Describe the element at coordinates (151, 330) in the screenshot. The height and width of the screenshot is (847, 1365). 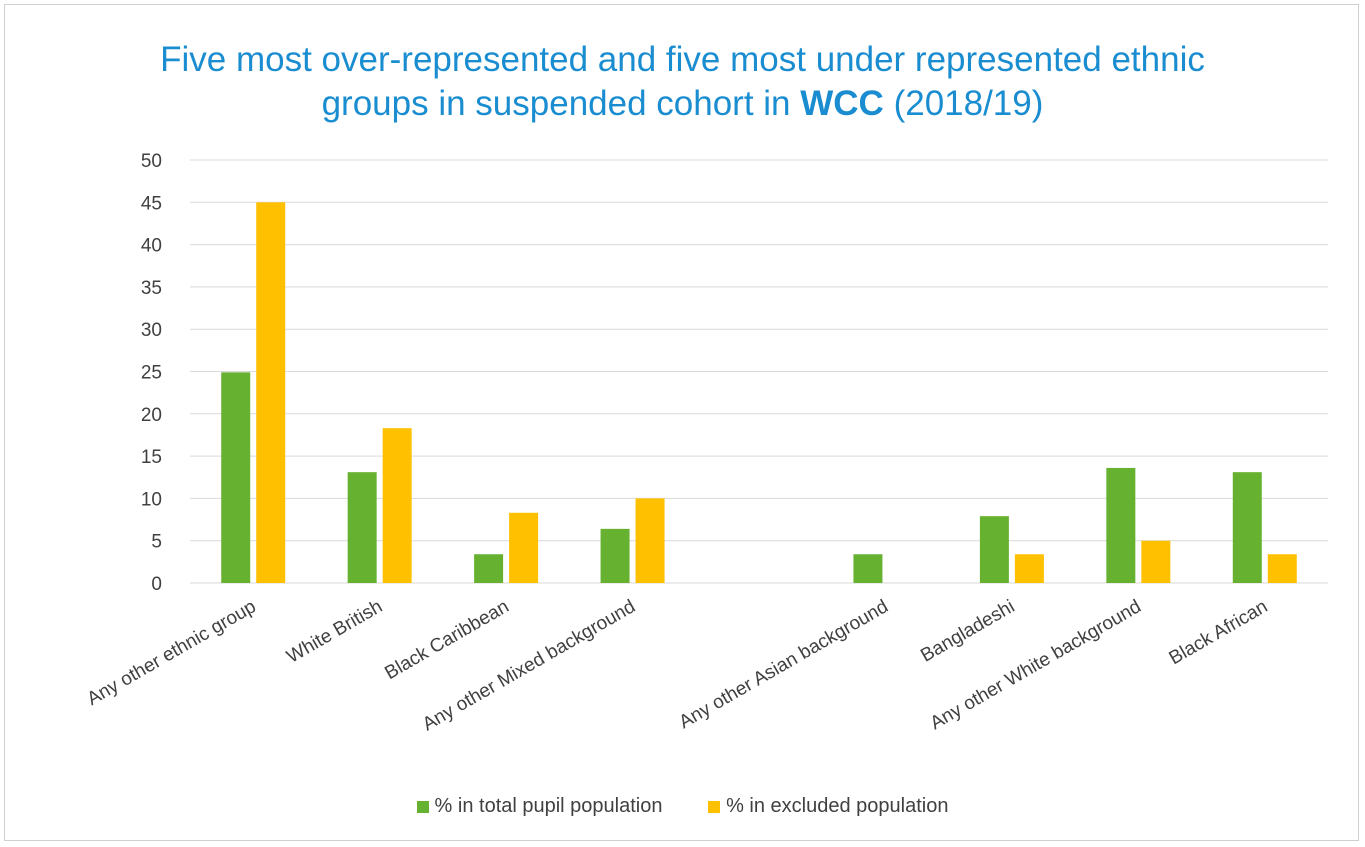
I see `y-tick-label: 30` at that location.